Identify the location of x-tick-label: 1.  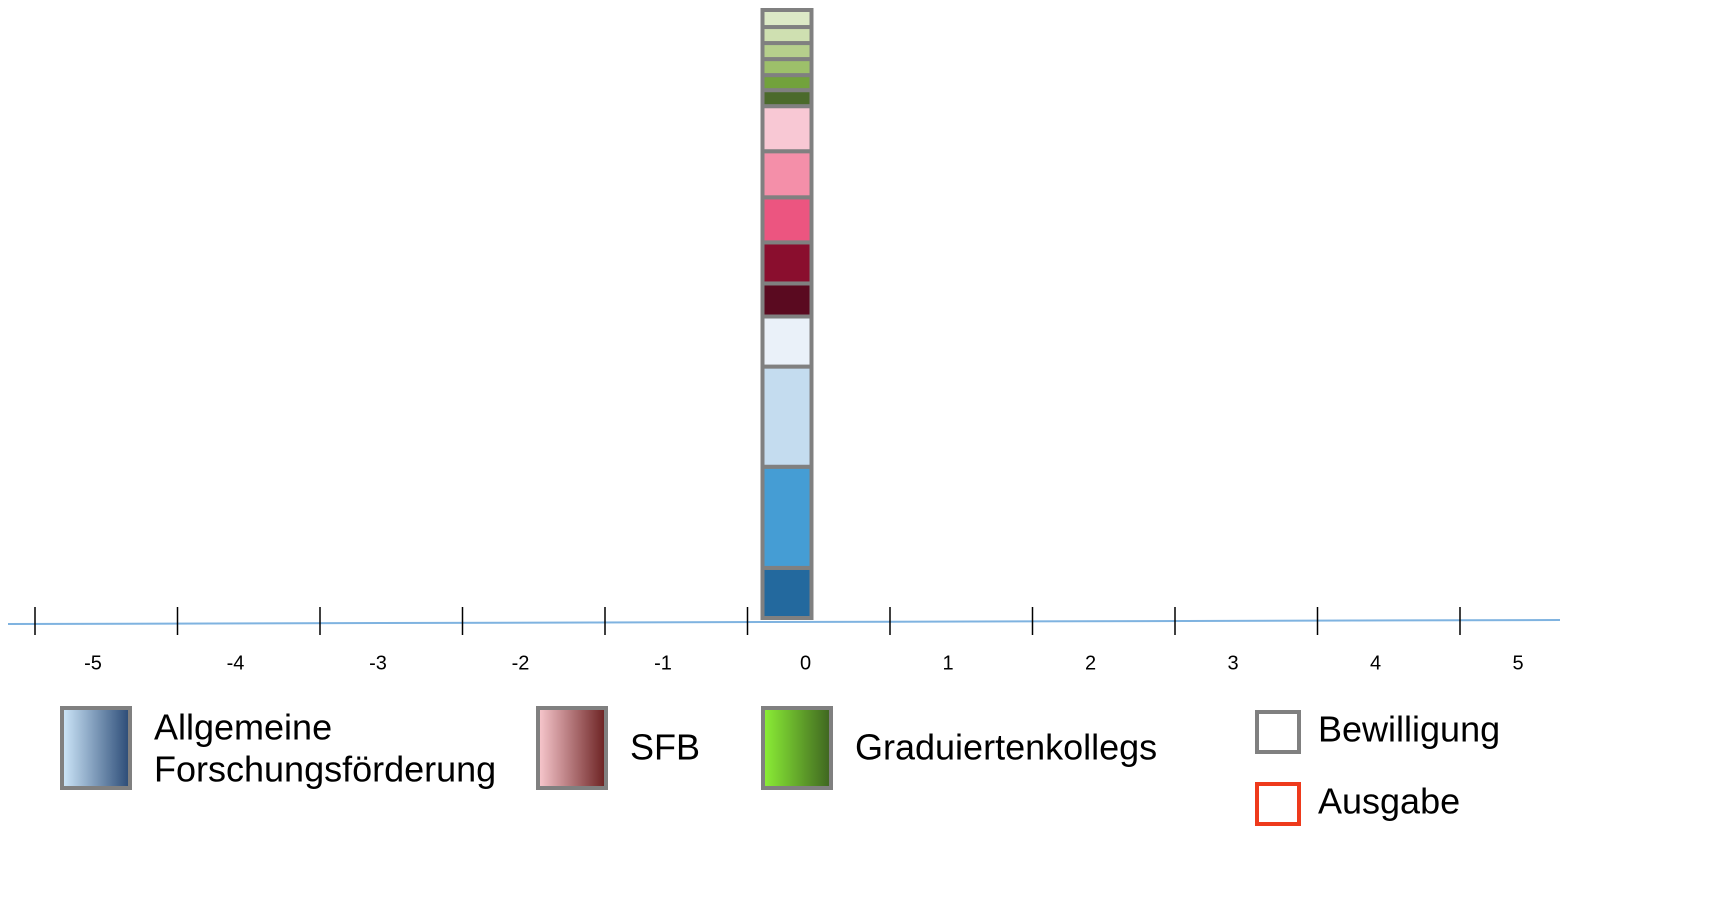
(947, 663).